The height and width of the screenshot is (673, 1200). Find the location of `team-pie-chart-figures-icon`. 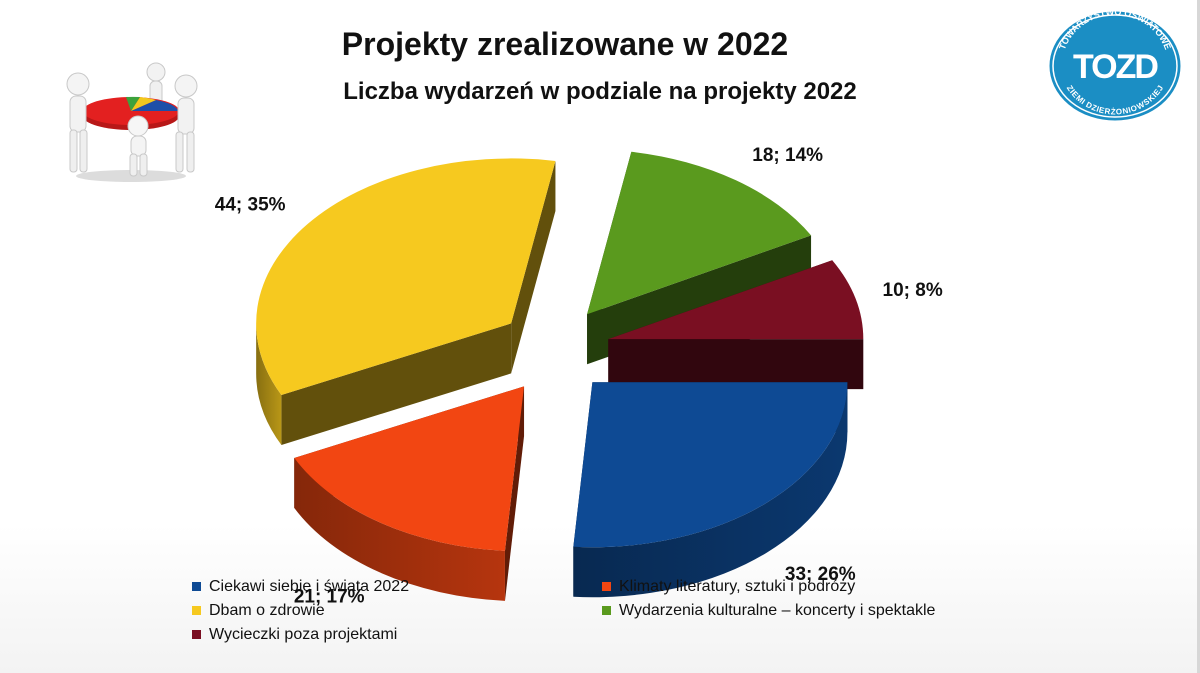

team-pie-chart-figures-icon is located at coordinates (132, 122).